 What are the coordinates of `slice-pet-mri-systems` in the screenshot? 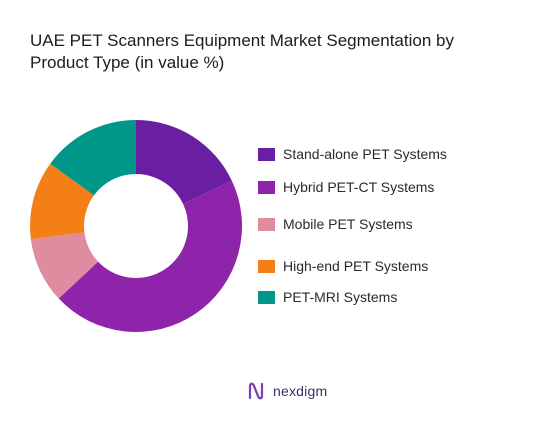 It's located at (93, 158).